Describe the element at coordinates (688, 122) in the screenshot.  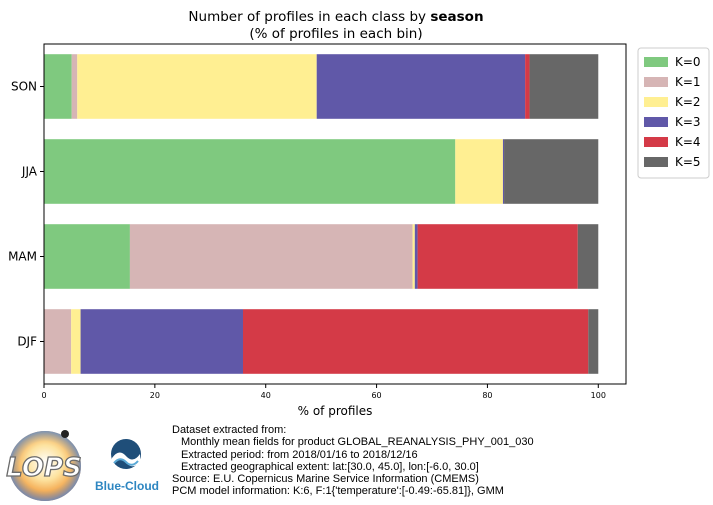
I see `legend-label: K=3` at that location.